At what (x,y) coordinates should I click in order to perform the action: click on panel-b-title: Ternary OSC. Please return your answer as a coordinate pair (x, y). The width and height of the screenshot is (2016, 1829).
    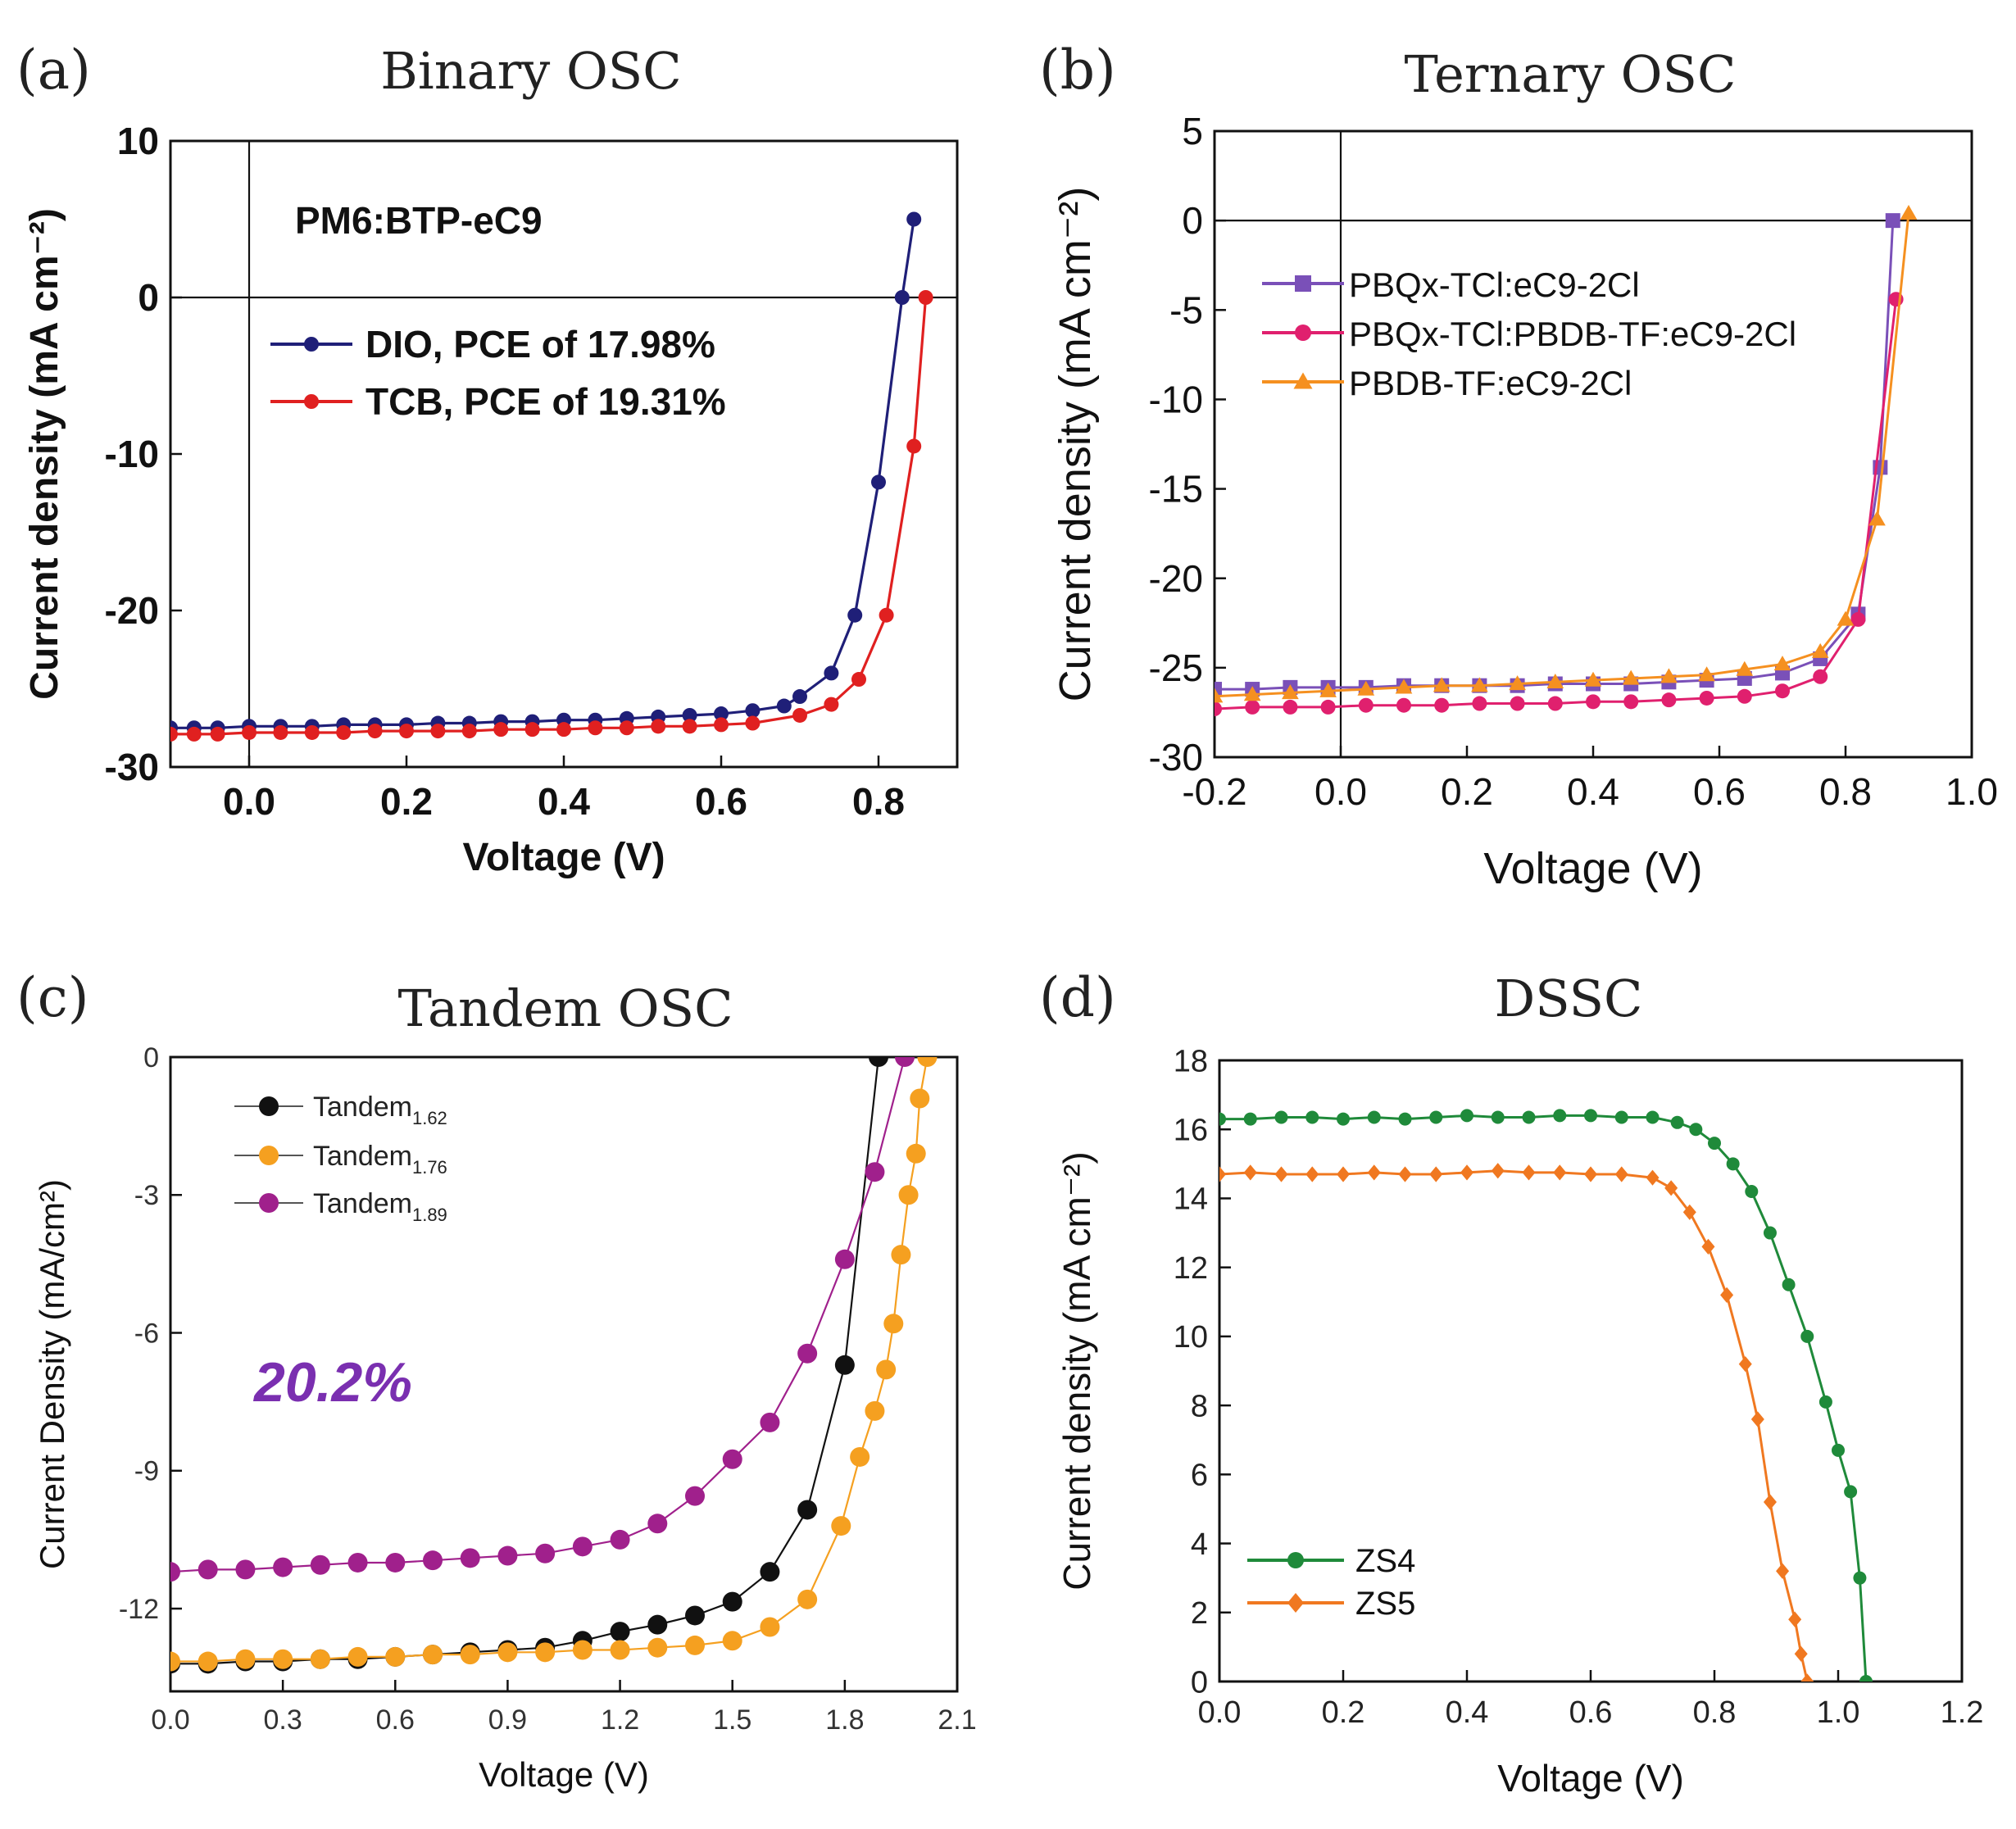
    Looking at the image, I should click on (1571, 74).